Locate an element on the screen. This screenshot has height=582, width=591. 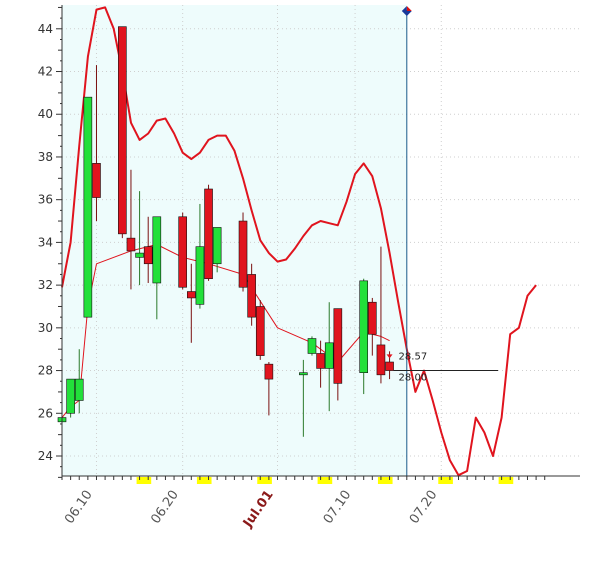
y-tick-label: 36 is located at coordinates (45, 200).